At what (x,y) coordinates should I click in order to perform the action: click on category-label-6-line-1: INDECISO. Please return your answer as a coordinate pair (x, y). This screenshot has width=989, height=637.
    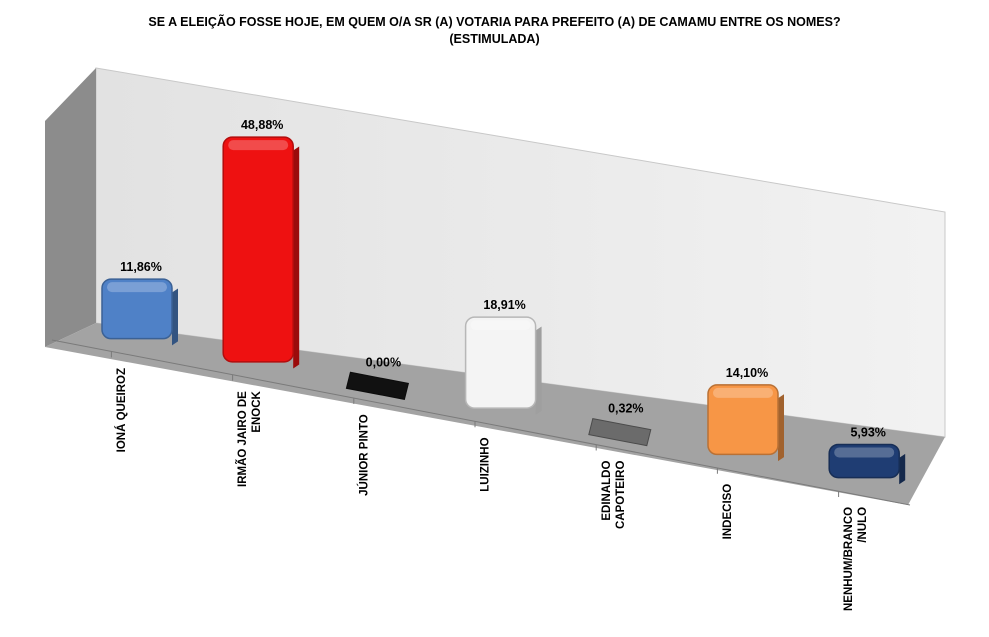
    Looking at the image, I should click on (728, 512).